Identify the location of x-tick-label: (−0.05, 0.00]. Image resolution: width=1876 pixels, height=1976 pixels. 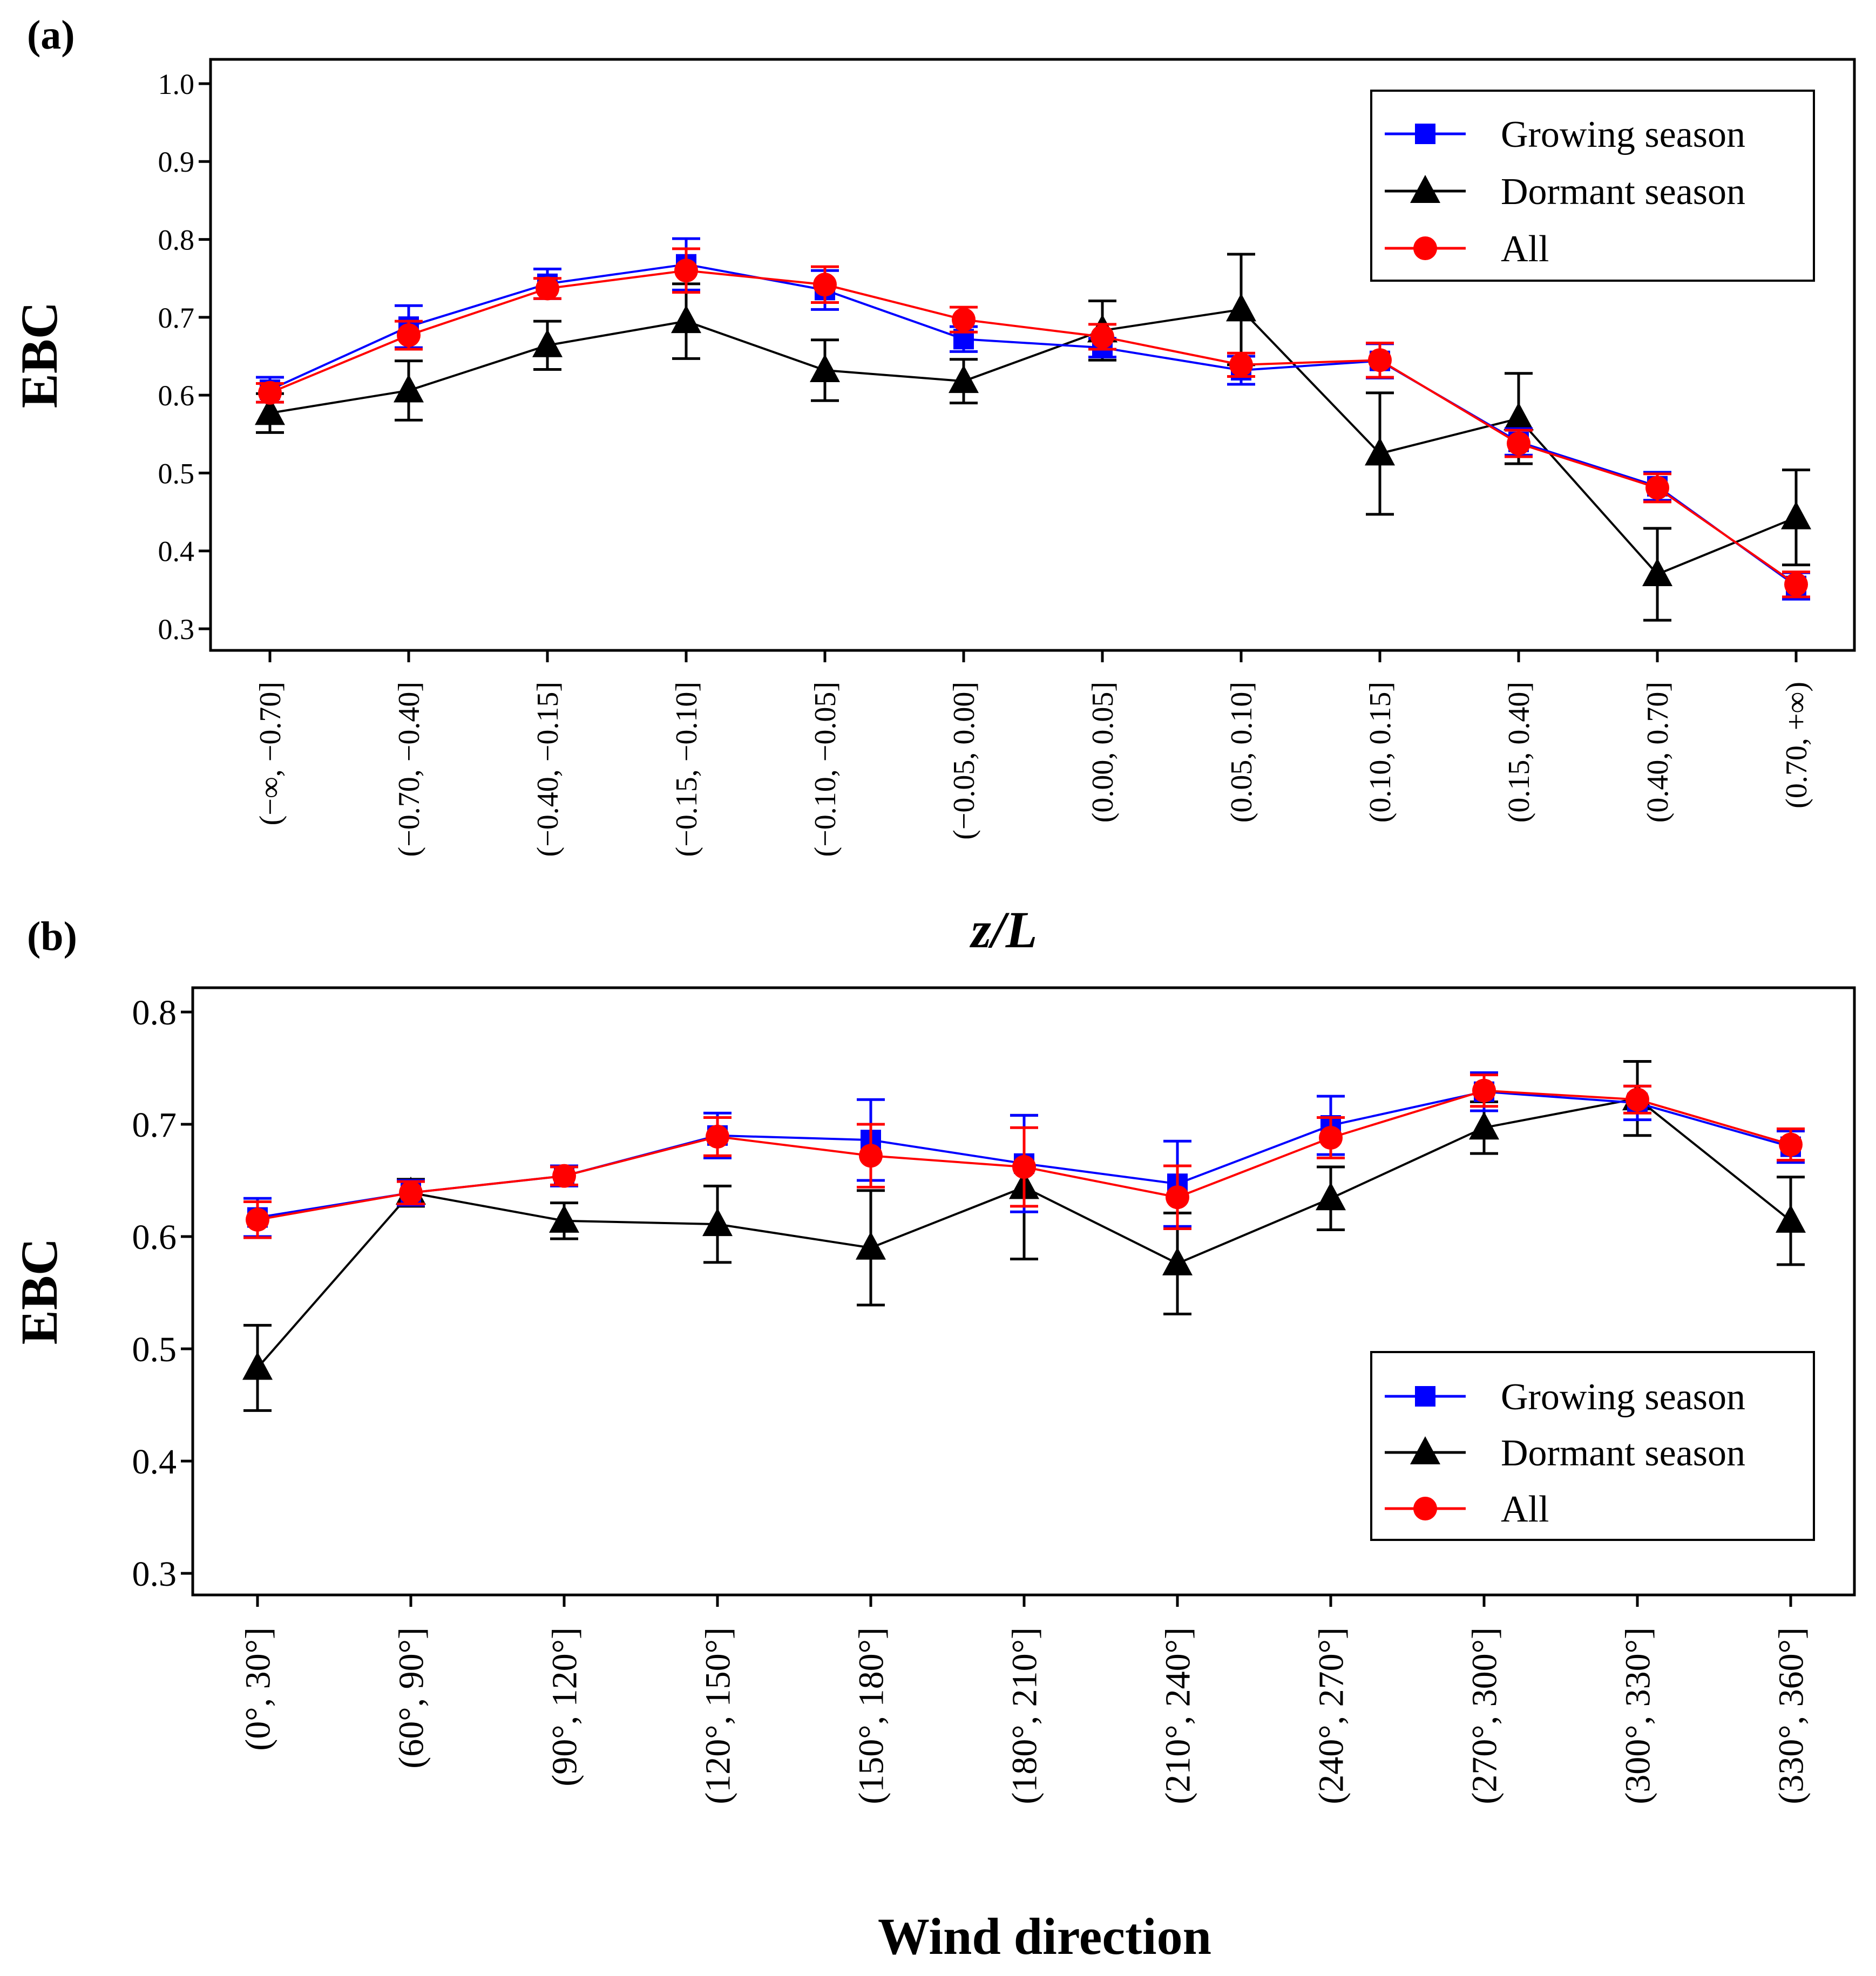
(964, 761).